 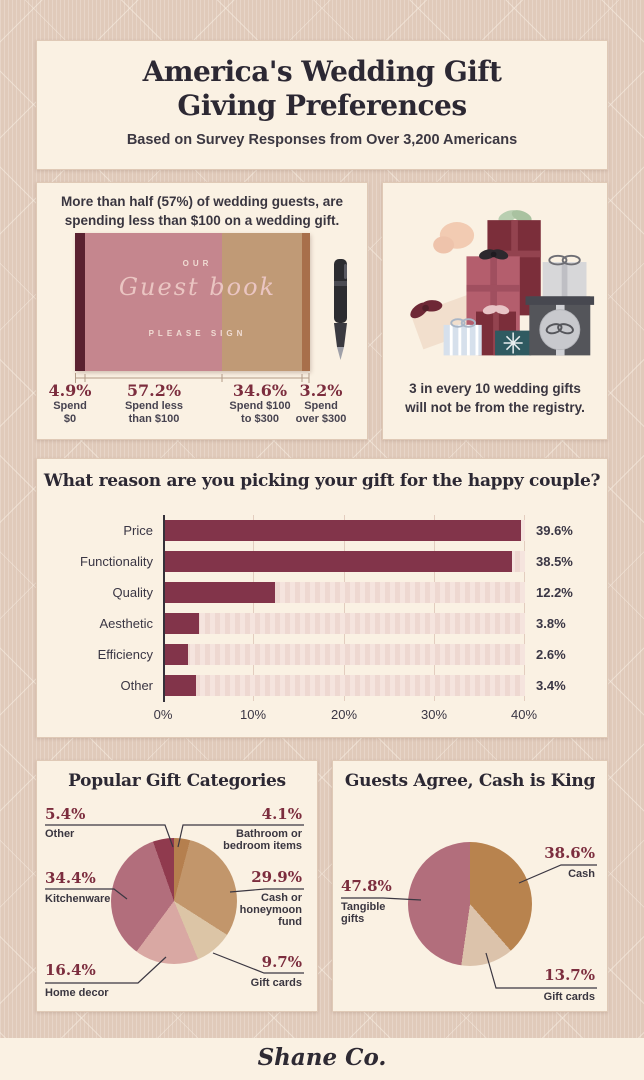 What do you see at coordinates (322, 71) in the screenshot?
I see `page-title-line-1: America's Wedding Gift` at bounding box center [322, 71].